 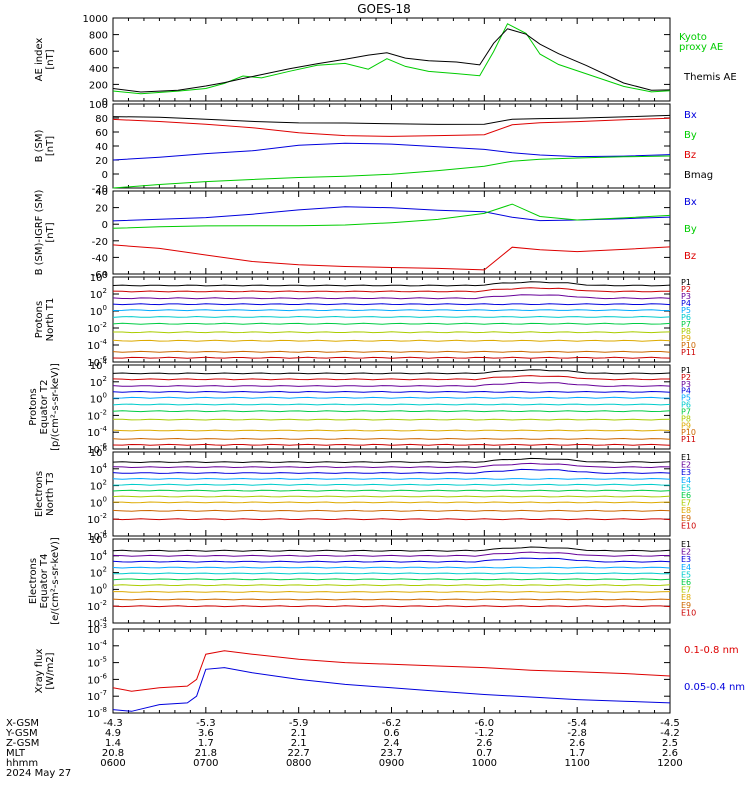 I want to click on y-tick-label: 10⁻³, so click(x=97, y=629).